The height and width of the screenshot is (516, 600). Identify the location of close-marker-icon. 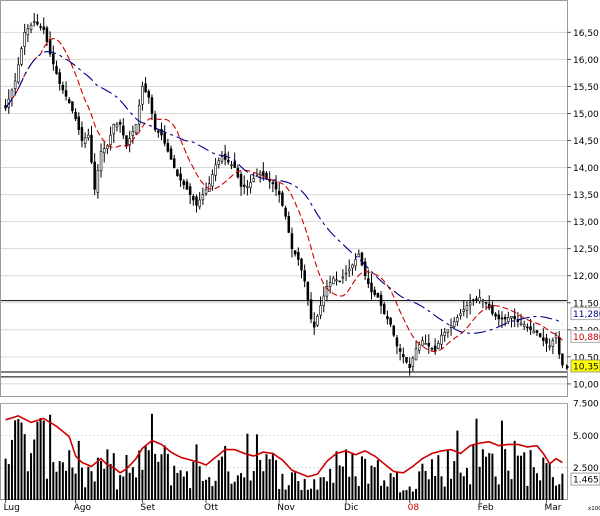
(567, 366).